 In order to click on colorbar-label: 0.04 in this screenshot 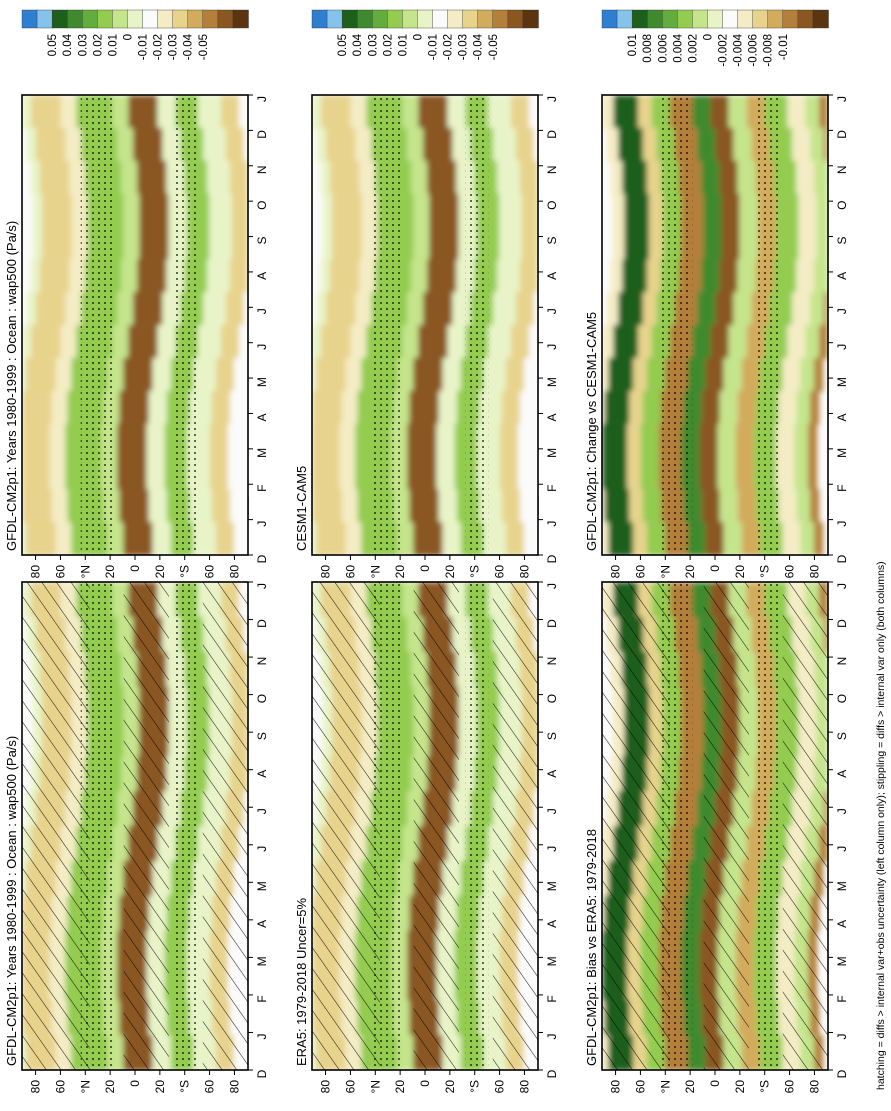, I will do `click(68, 44)`.